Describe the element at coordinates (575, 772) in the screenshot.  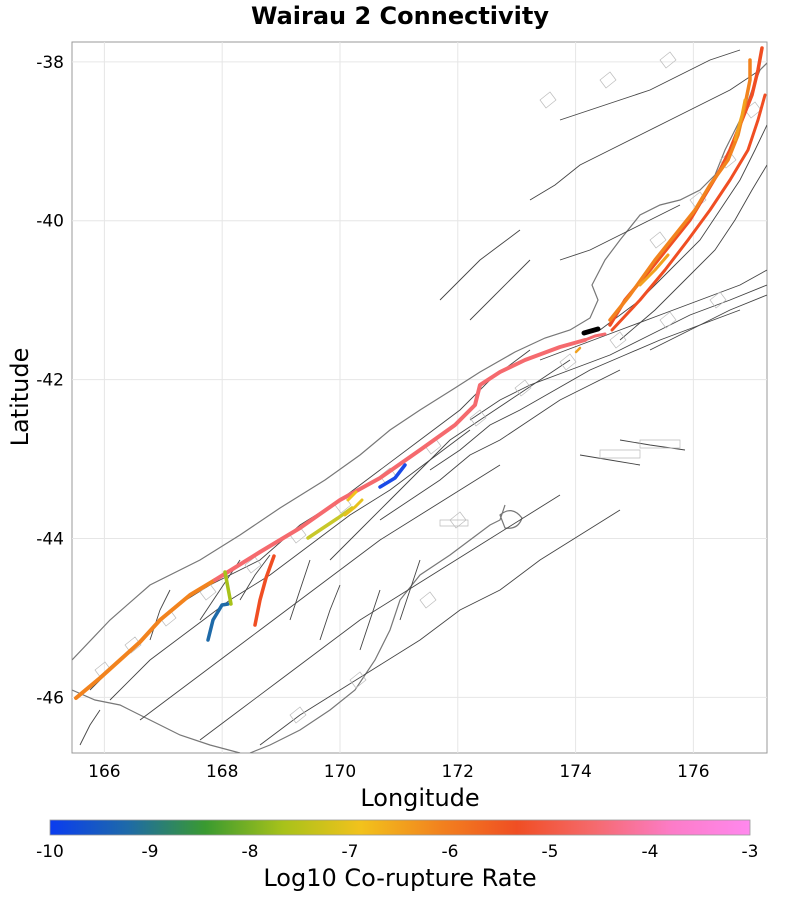
I see `x-tick-label: 174` at that location.